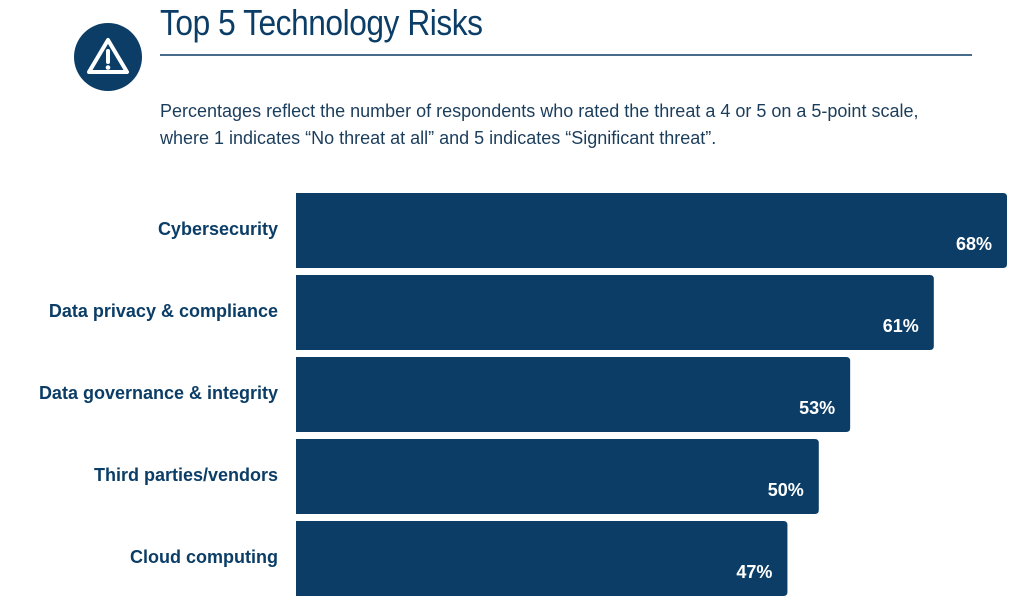 The height and width of the screenshot is (613, 1024). What do you see at coordinates (754, 572) in the screenshot?
I see `value-label: 47%` at bounding box center [754, 572].